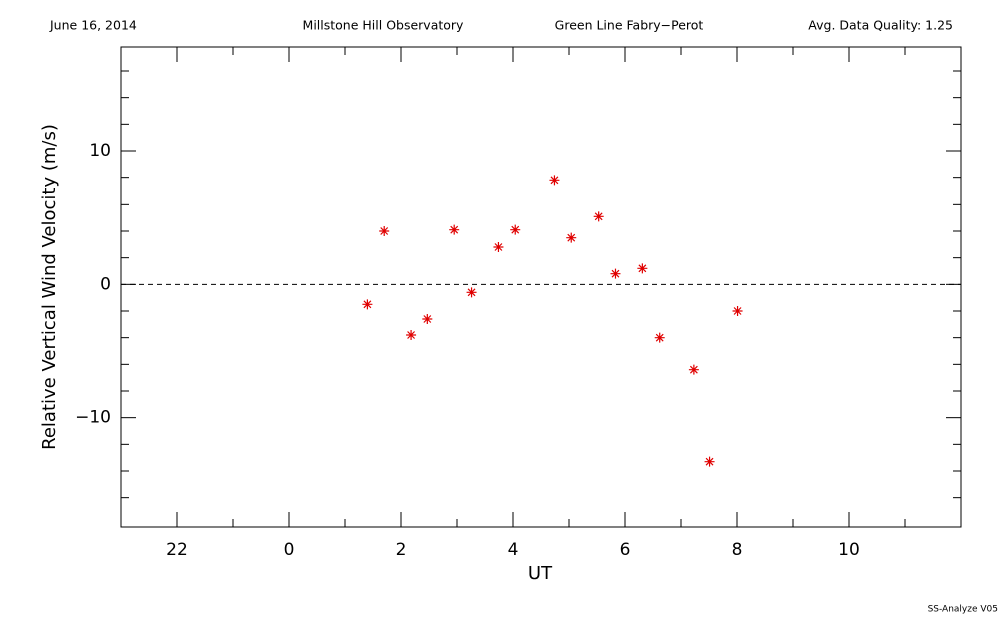 This screenshot has height=625, width=1000. Describe the element at coordinates (289, 550) in the screenshot. I see `x-tick-label: 0` at that location.